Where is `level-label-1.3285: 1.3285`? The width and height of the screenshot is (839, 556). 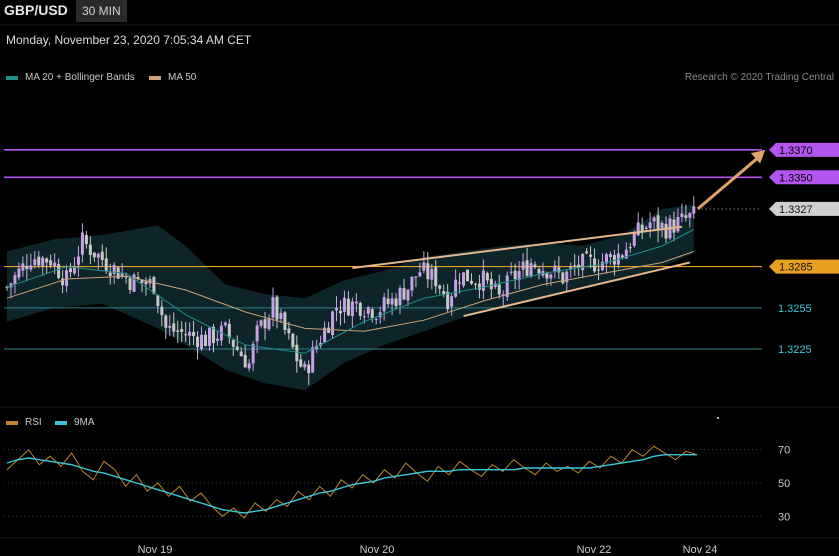
level-label-1.3285: 1.3285 is located at coordinates (796, 268).